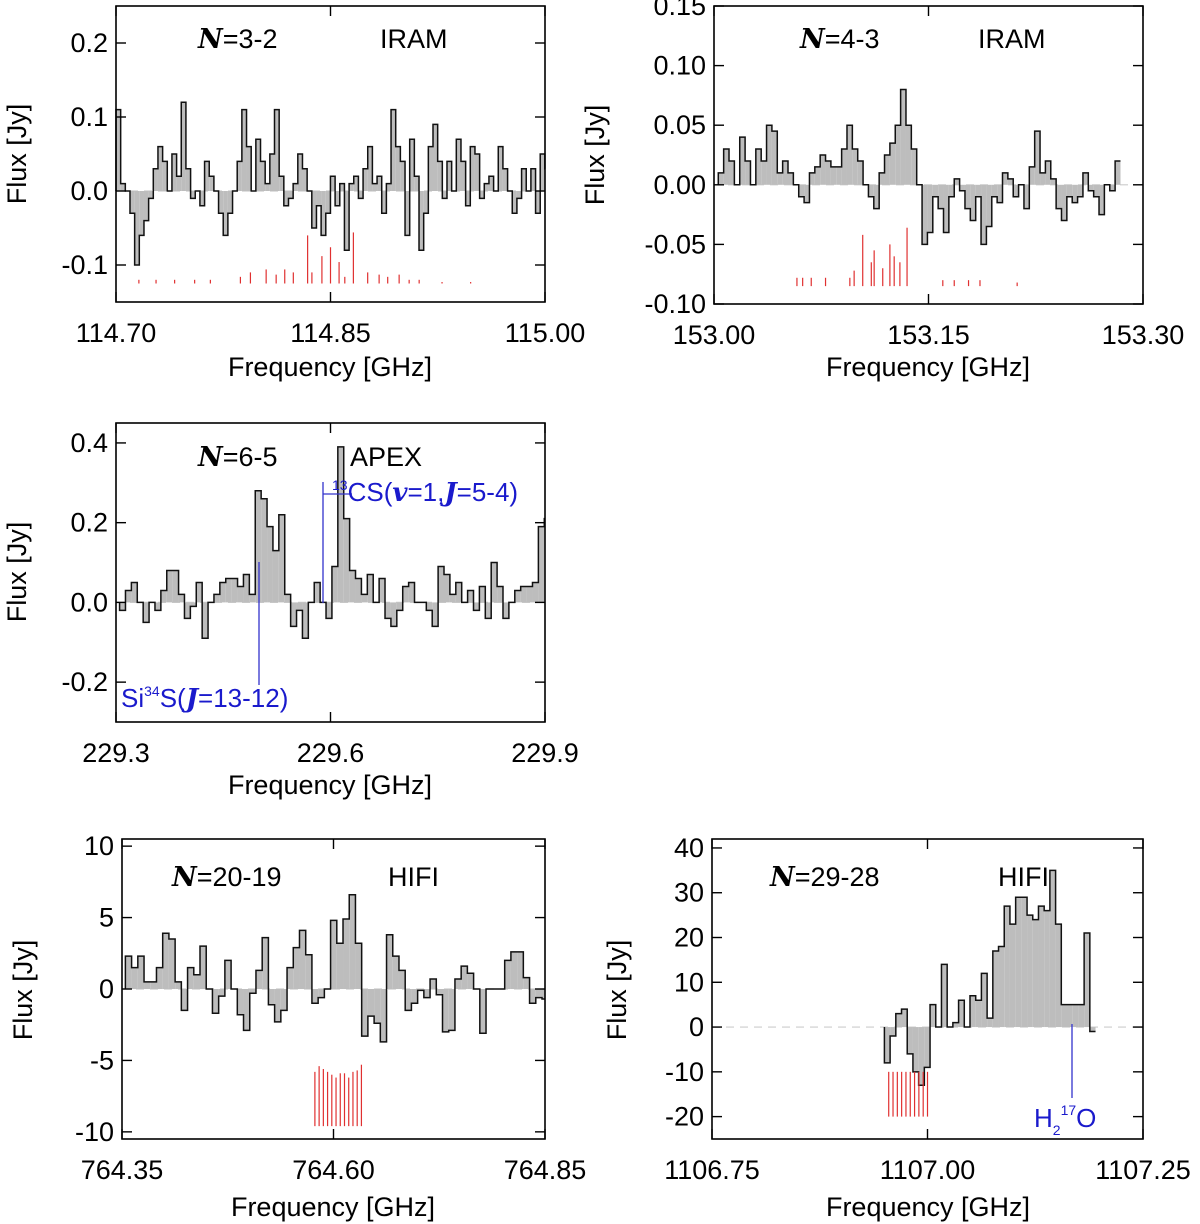  I want to click on cs13-annotation: 13CS(v=1,J=5-4), so click(425, 492).